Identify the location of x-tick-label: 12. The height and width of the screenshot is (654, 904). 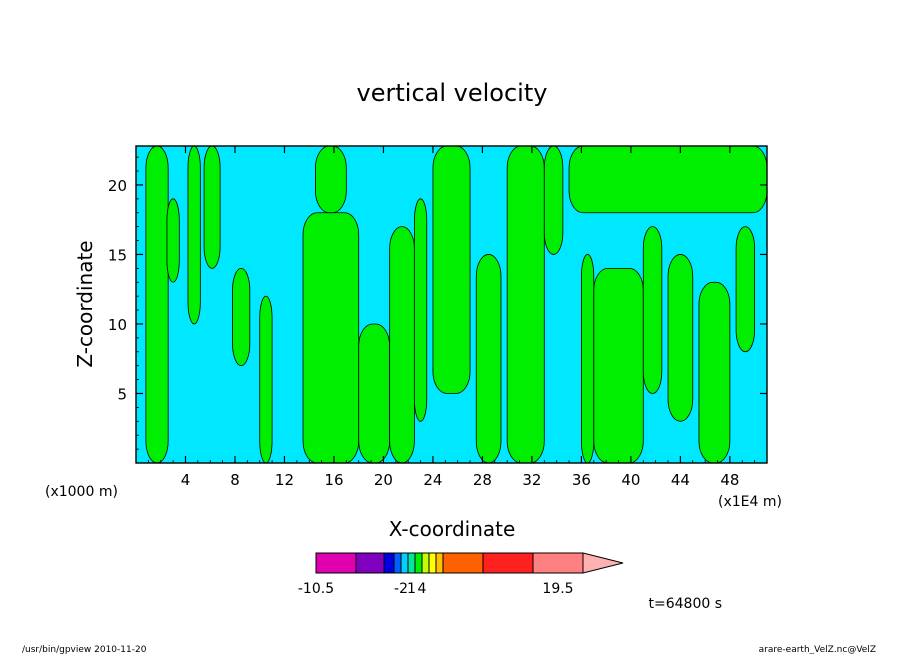
(284, 480).